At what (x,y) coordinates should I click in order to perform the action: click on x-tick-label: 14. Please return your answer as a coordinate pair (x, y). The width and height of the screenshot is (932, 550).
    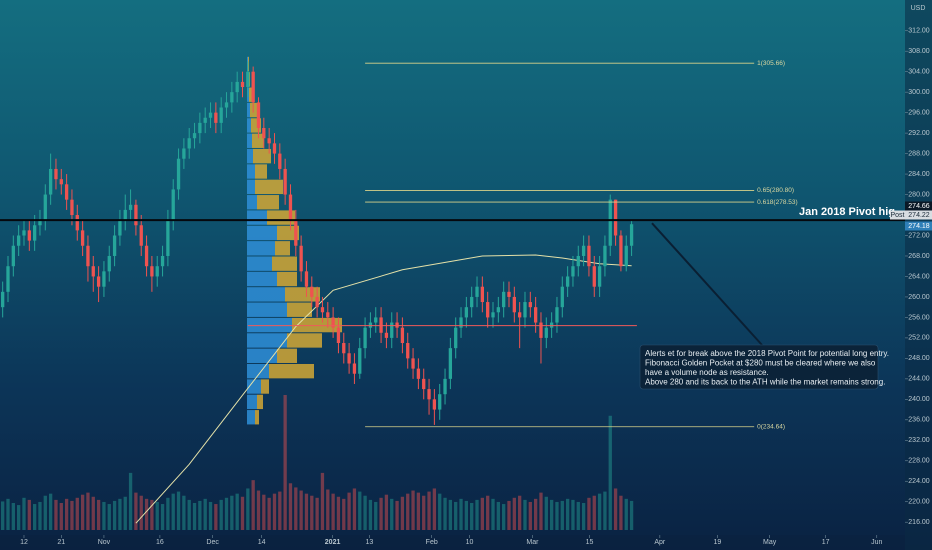
    Looking at the image, I should click on (262, 542).